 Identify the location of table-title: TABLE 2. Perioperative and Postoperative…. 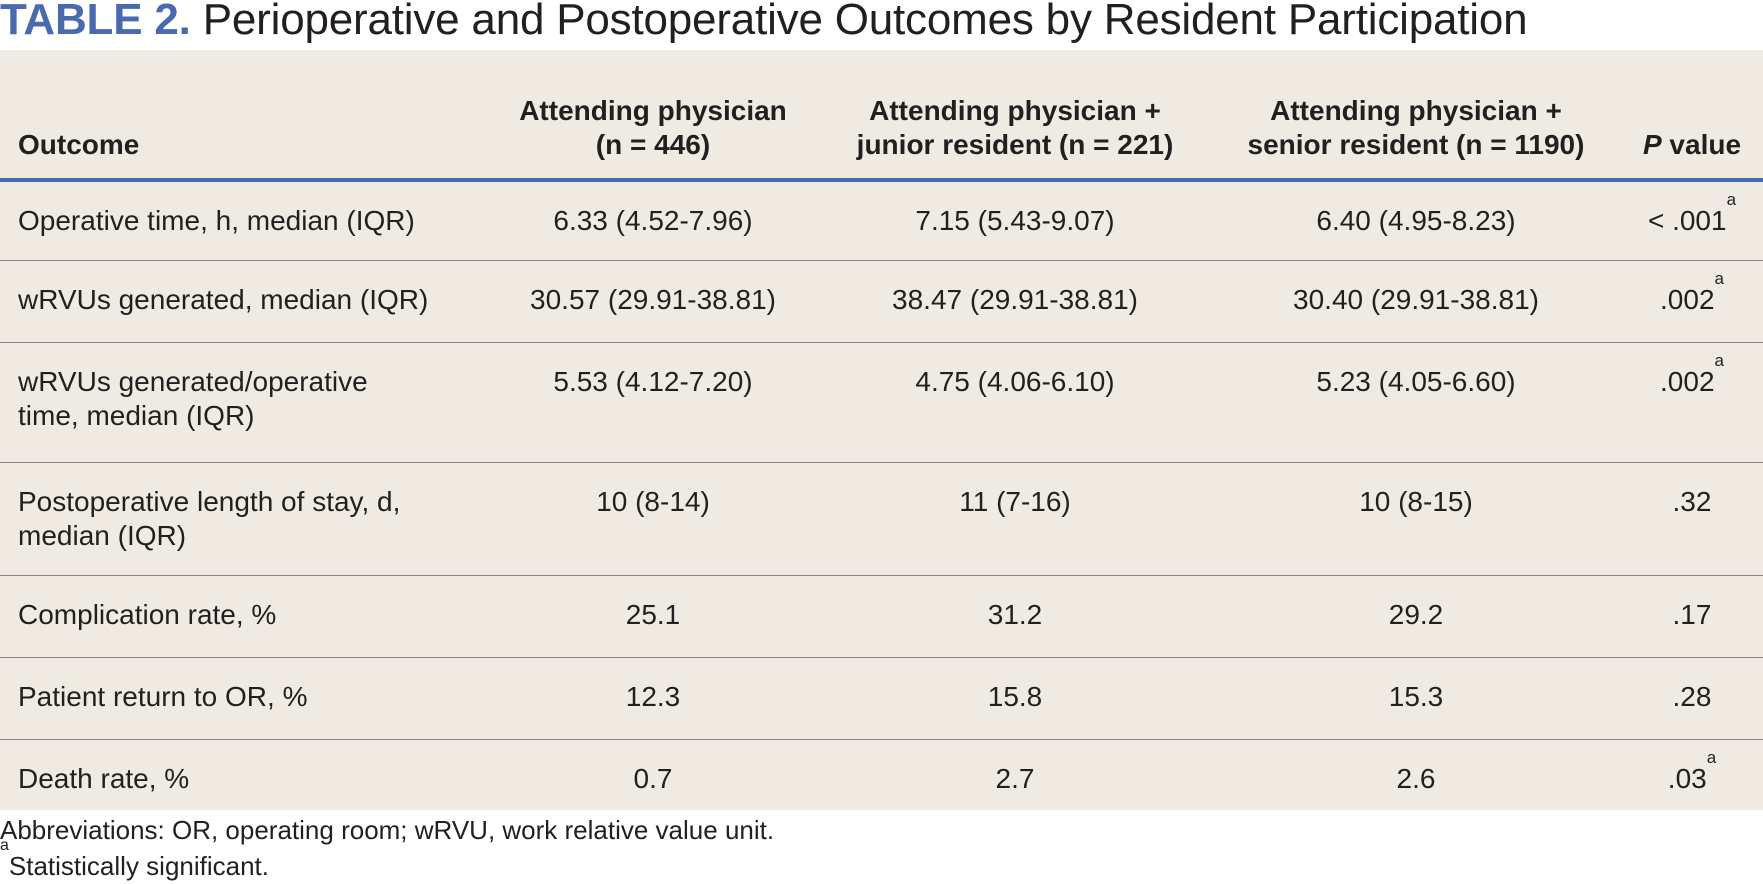
(764, 24).